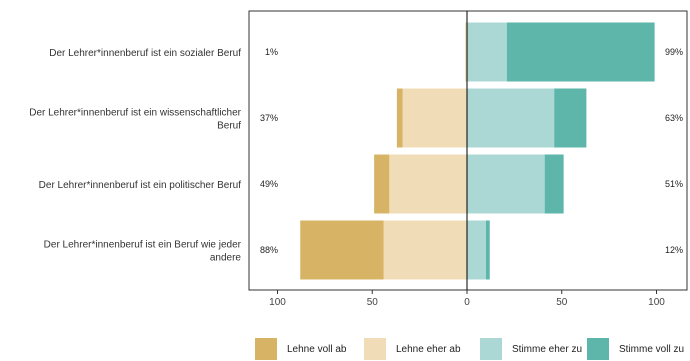  I want to click on left-total-label: 37%, so click(269, 118).